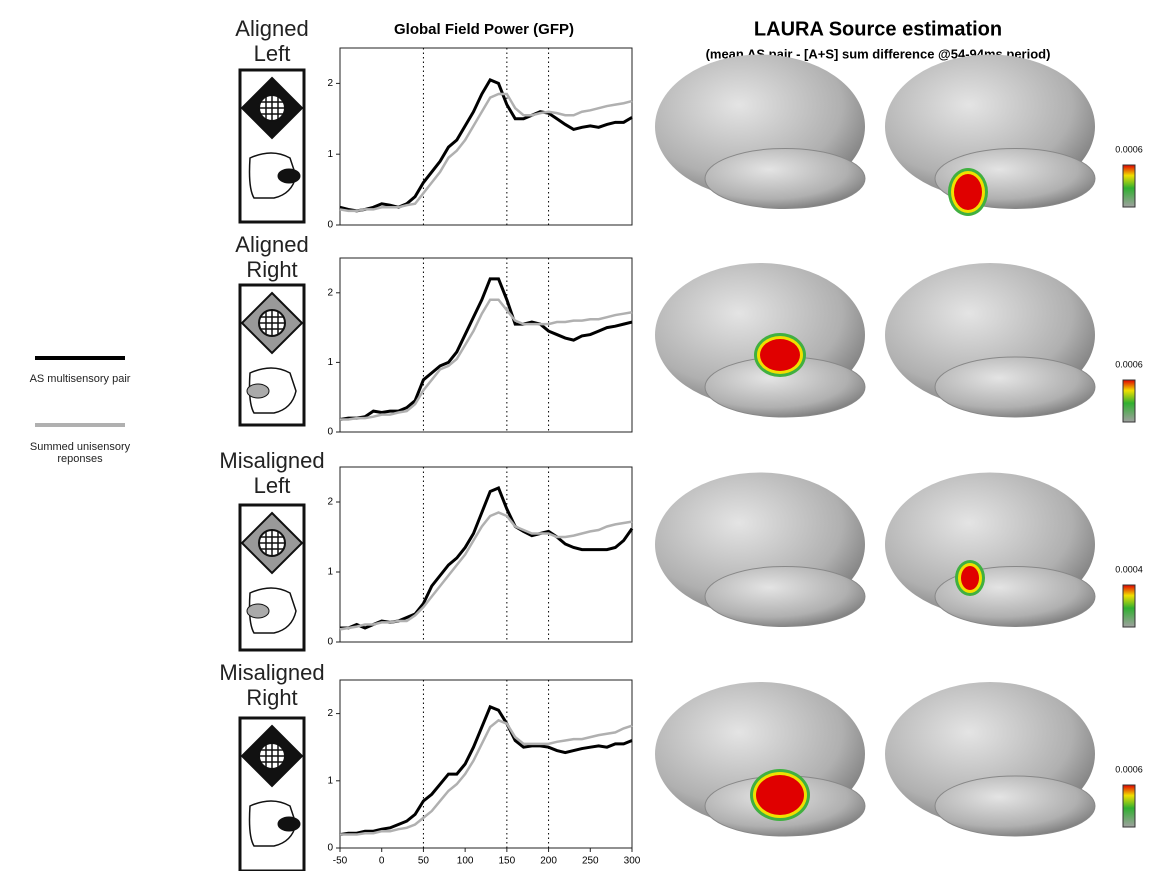  What do you see at coordinates (424, 861) in the screenshot?
I see `x-tick-label: 50` at bounding box center [424, 861].